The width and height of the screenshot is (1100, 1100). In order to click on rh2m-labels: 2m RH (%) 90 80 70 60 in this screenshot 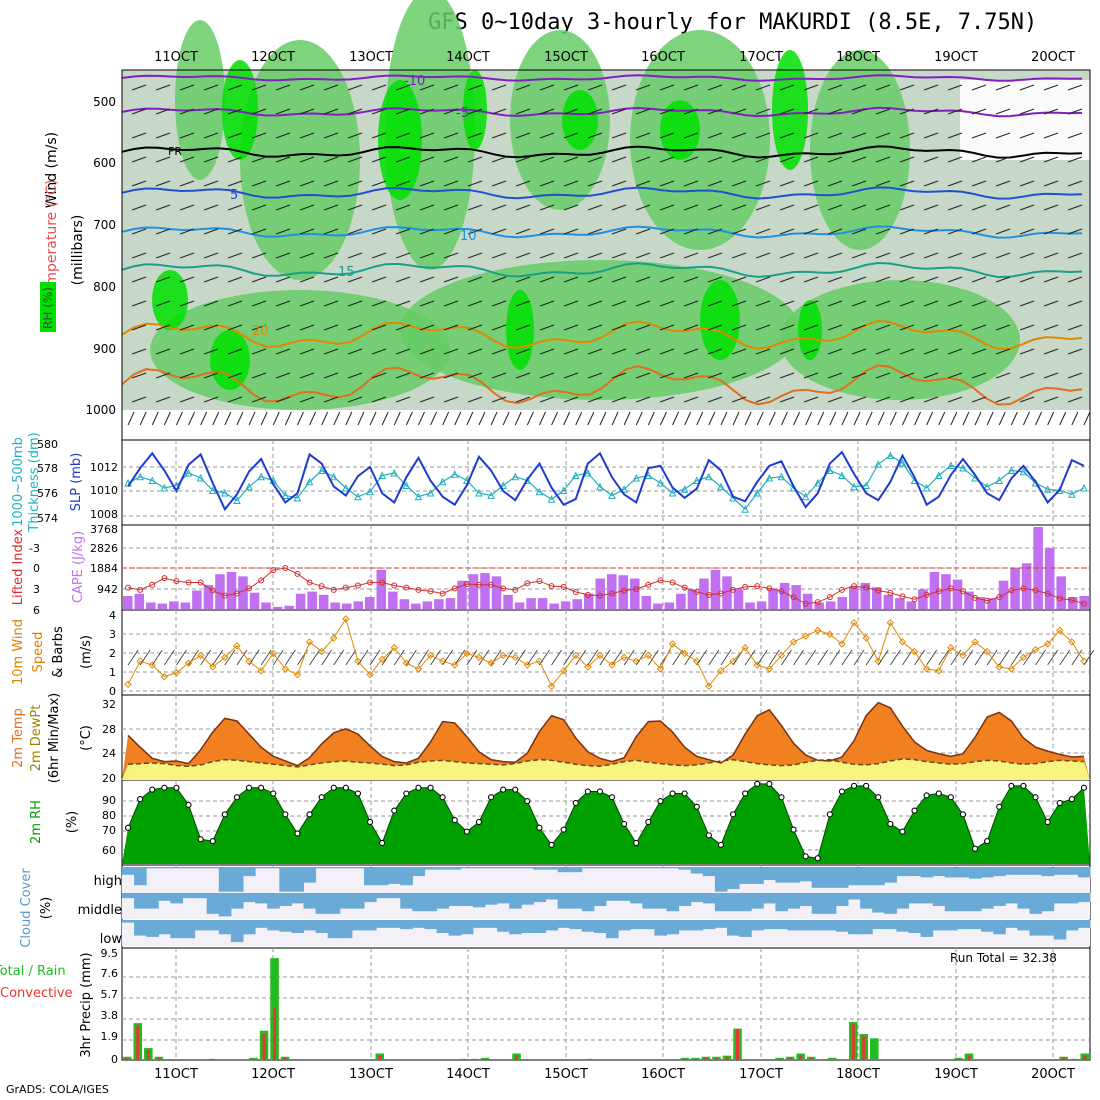, I will do `click(72, 825)`.